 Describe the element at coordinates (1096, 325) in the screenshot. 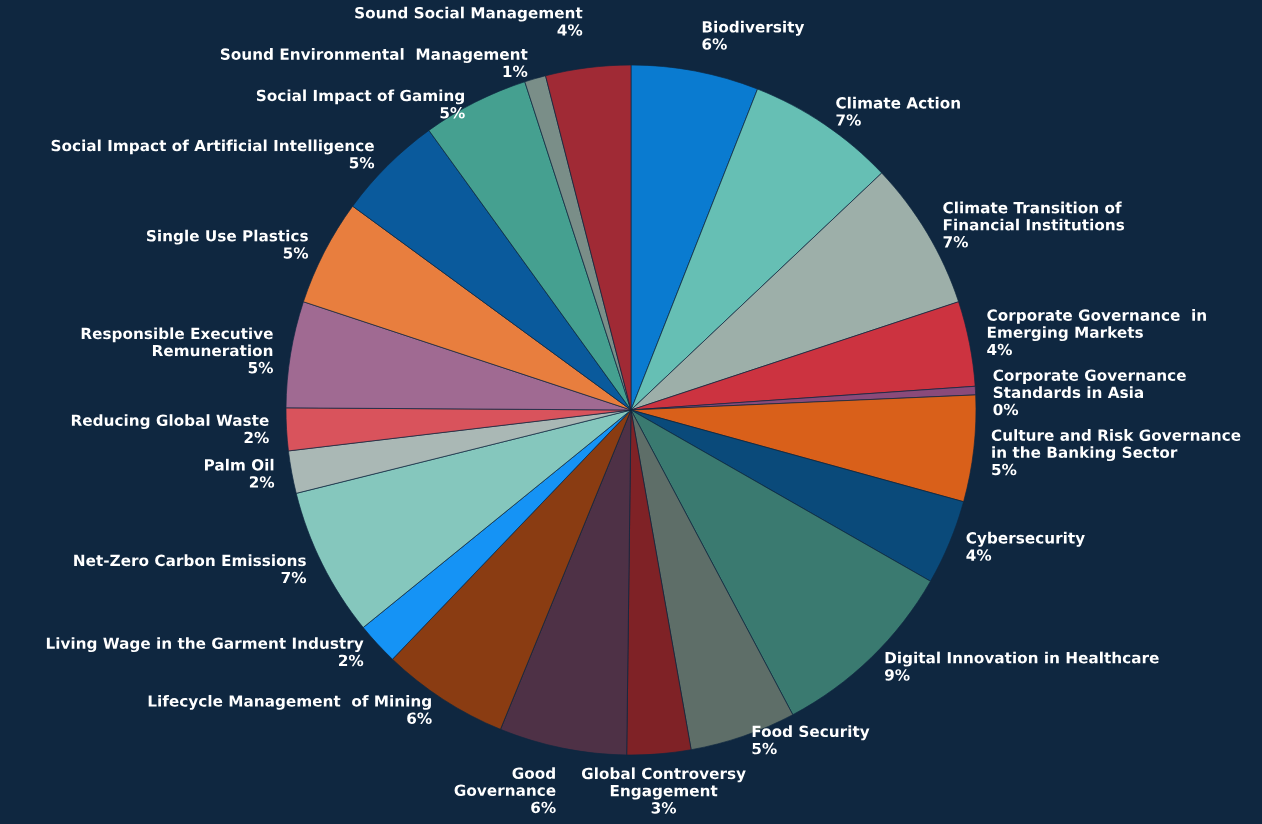

I see `slice-label: Corporate Governance in Emerging Markets` at that location.